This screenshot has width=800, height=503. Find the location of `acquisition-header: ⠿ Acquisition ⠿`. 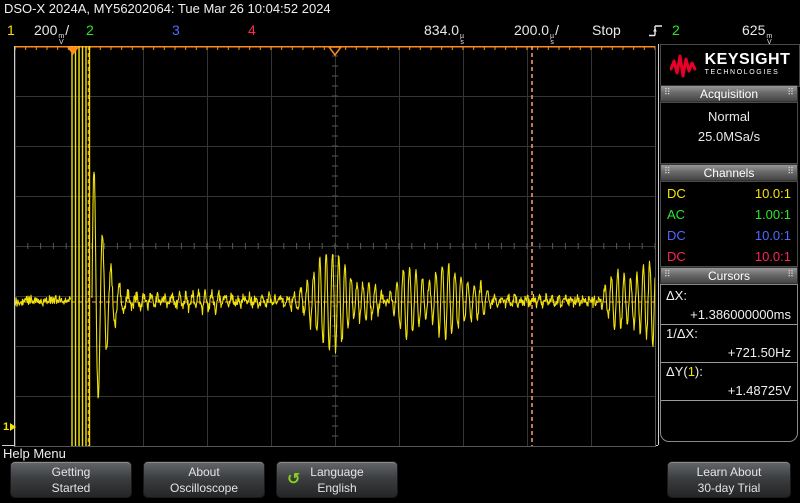

acquisition-header: ⠿ Acquisition ⠿ is located at coordinates (729, 93).